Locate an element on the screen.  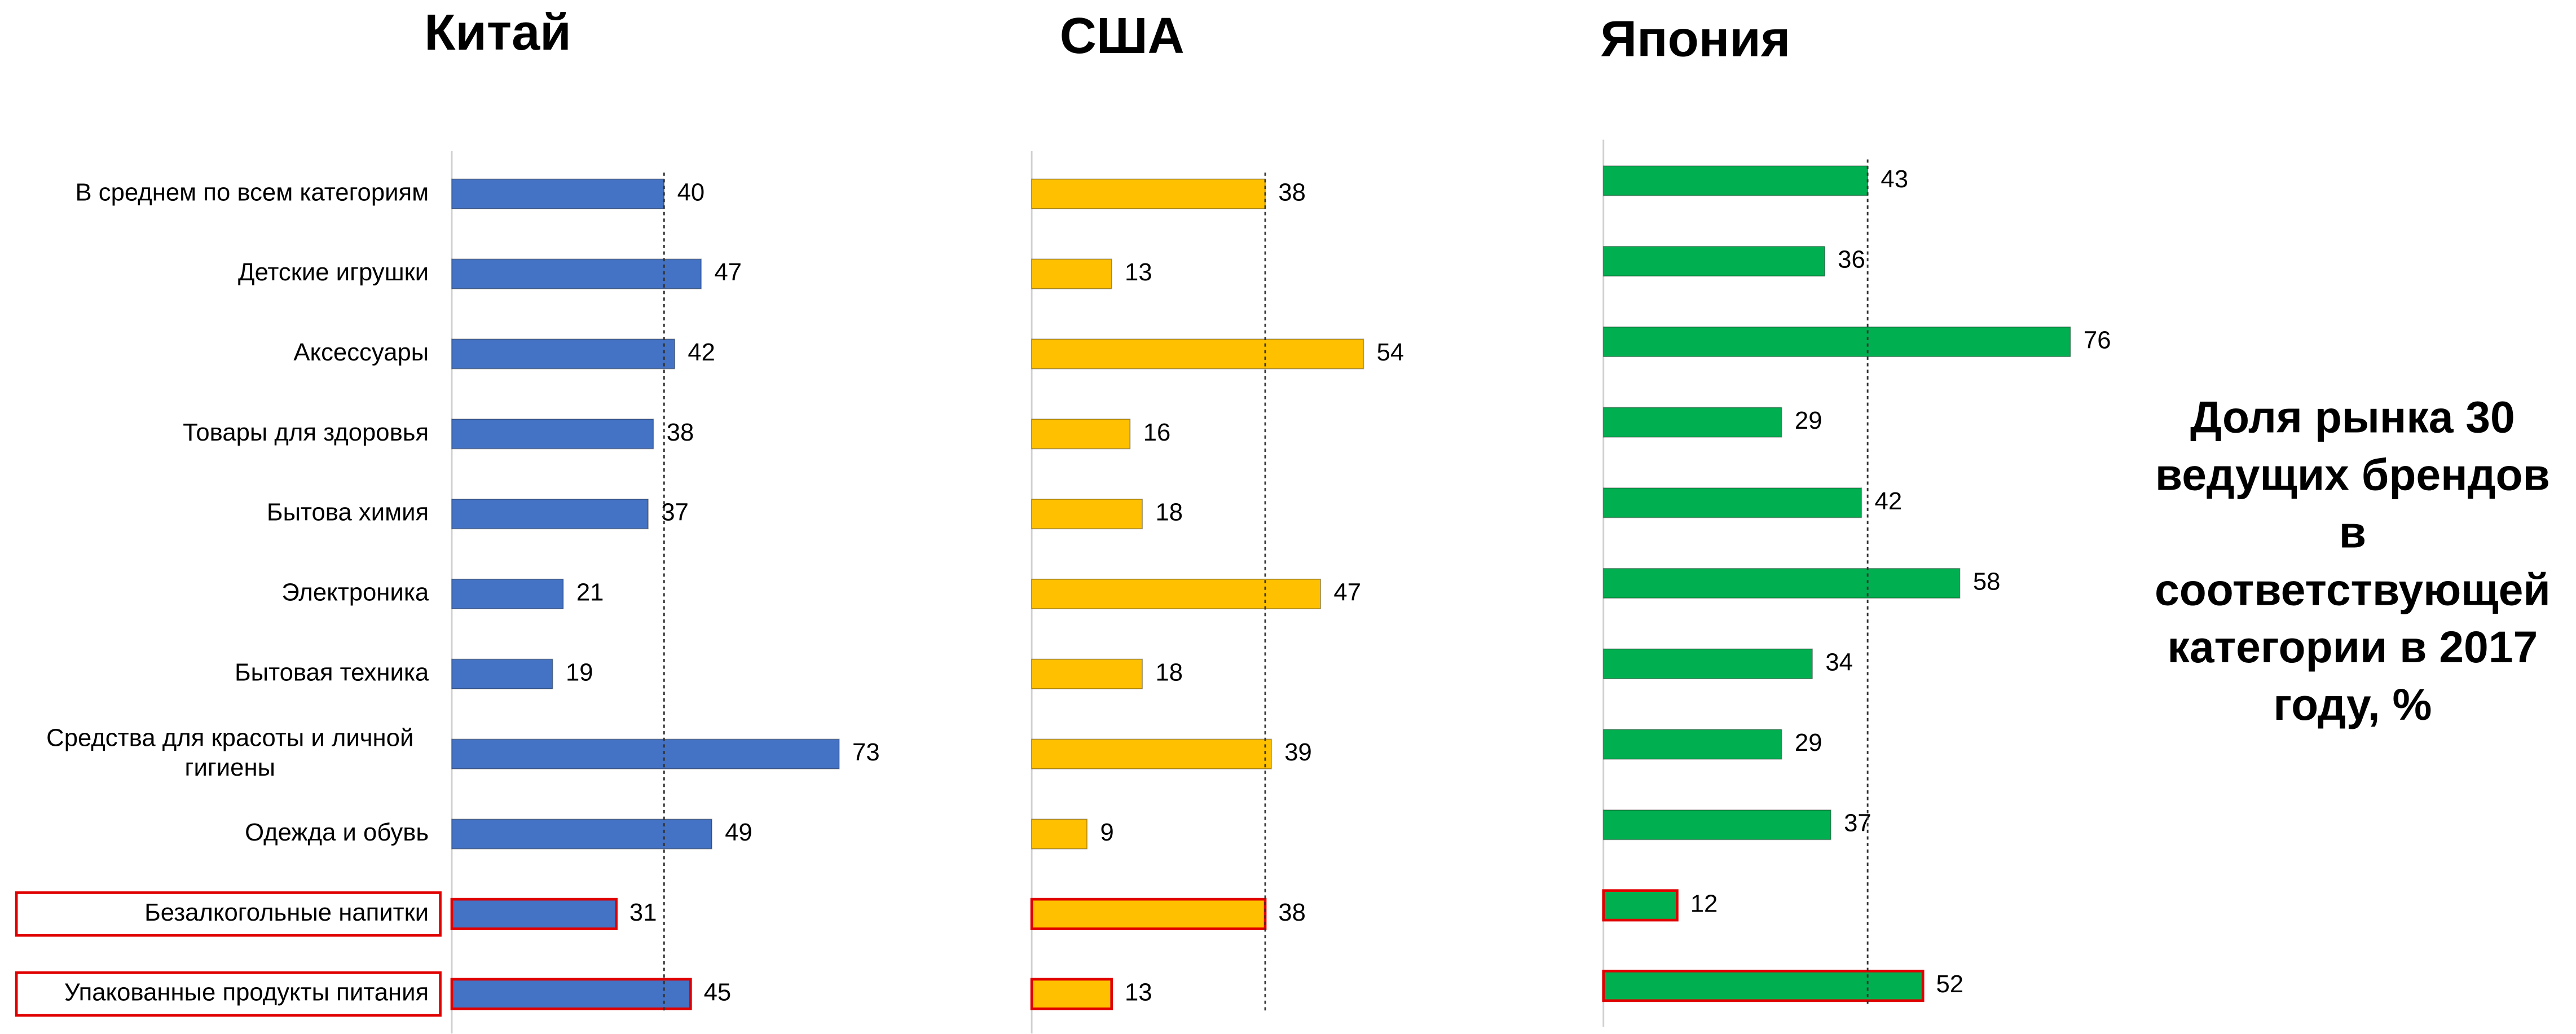
chart-title: Китай is located at coordinates (498, 32).